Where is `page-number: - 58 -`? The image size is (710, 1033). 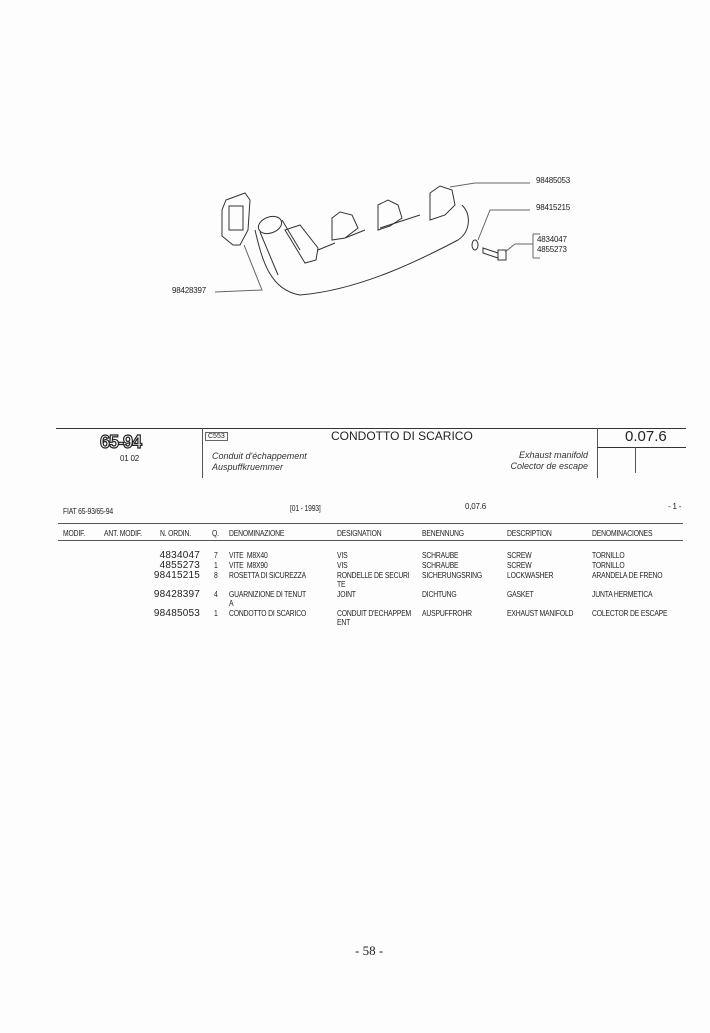
page-number: - 58 - is located at coordinates (369, 950).